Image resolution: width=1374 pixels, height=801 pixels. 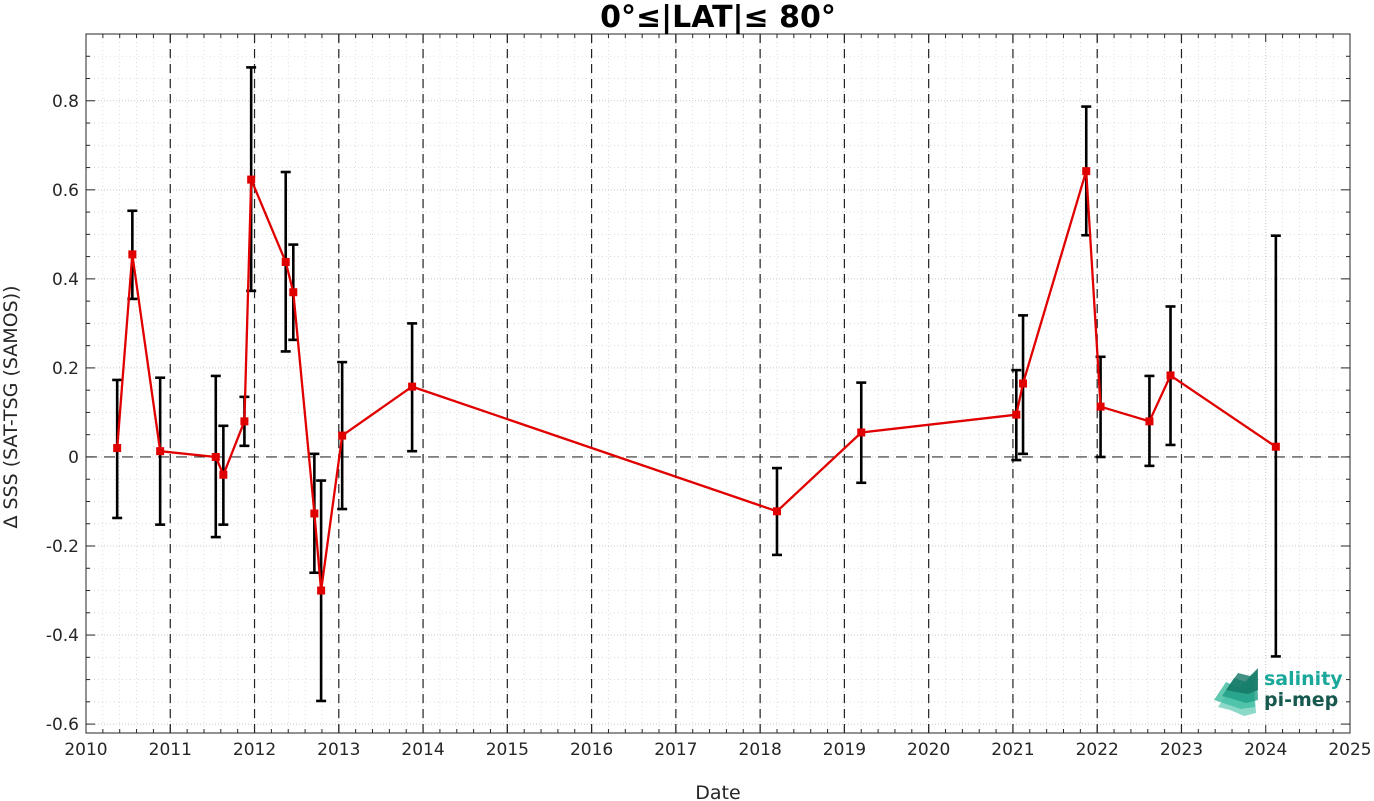 I want to click on salinity-pi-mep-logo: salinity pi-mep, so click(x=1278, y=692).